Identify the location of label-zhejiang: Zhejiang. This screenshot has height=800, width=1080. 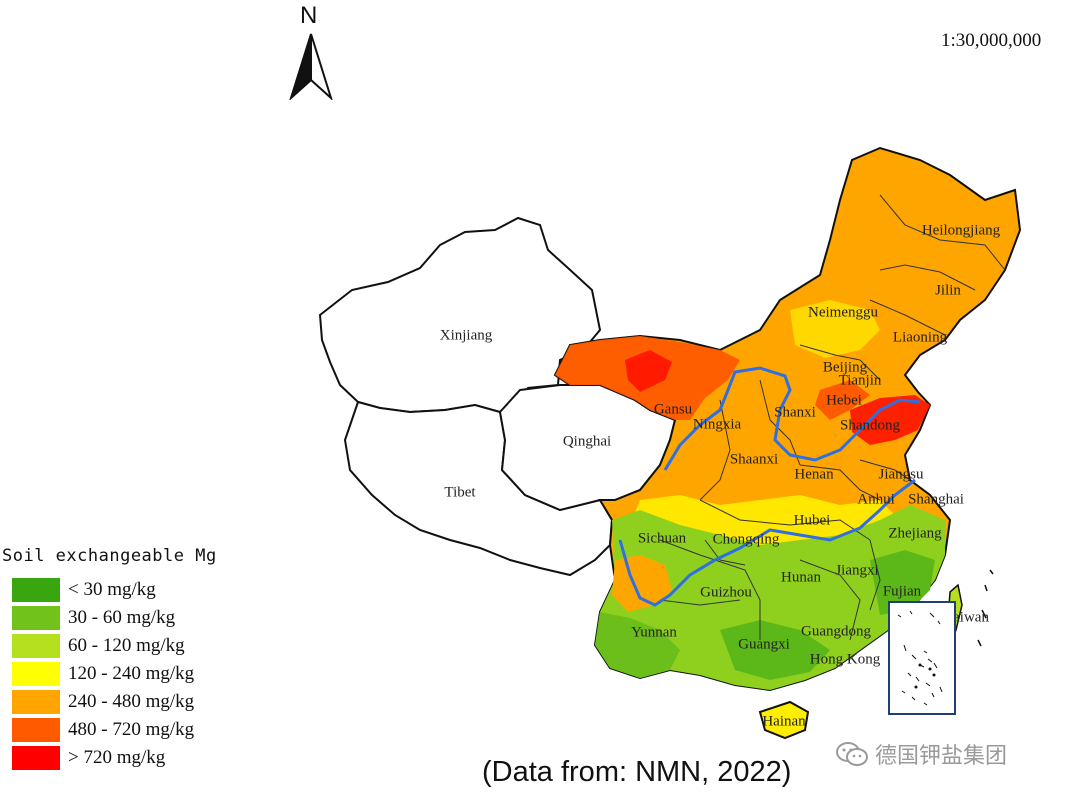
(915, 533).